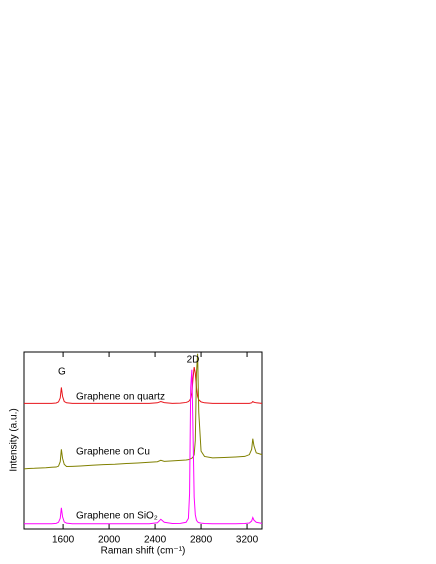 This screenshot has width=436, height=564. Describe the element at coordinates (193, 360) in the screenshot. I see `annotation: 2D` at that location.